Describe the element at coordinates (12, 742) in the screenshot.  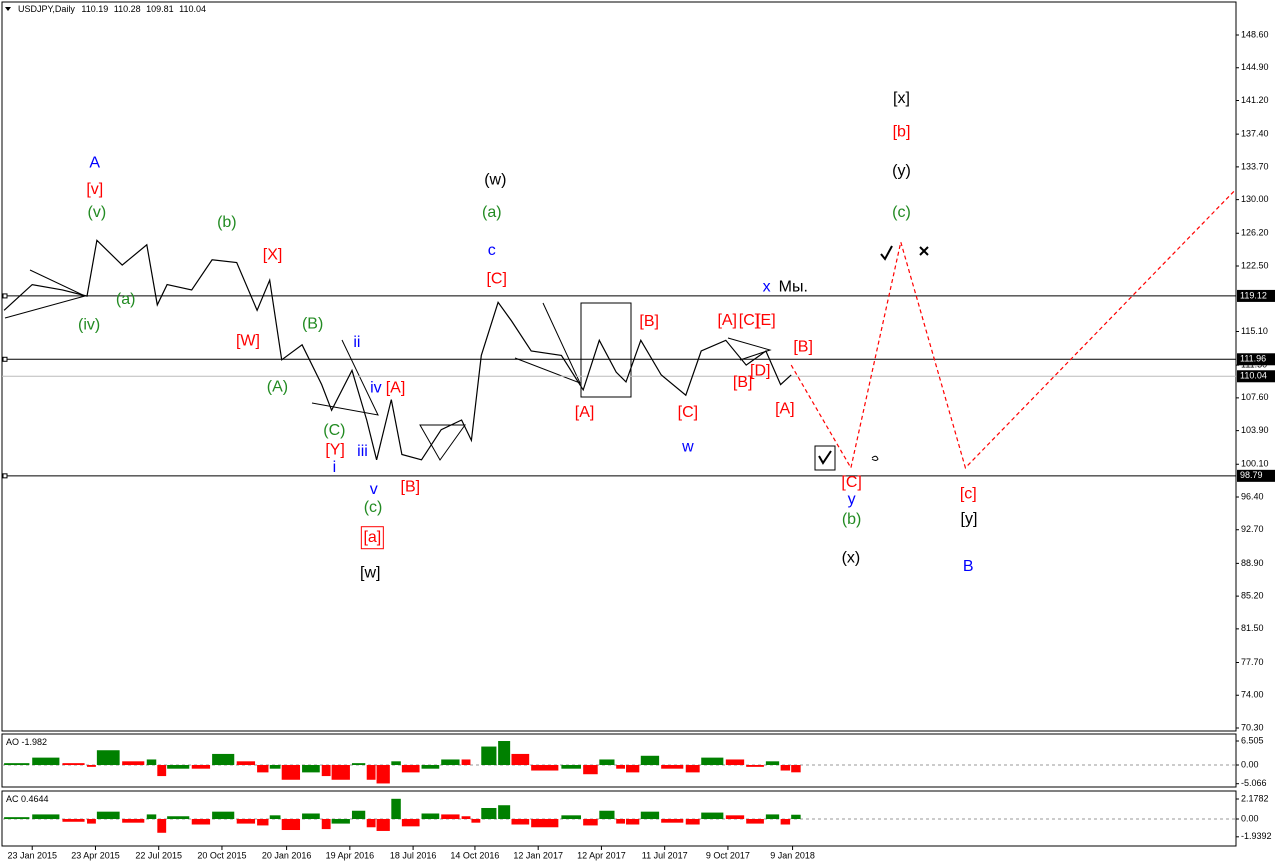
I see `ao-name: AO` at that location.